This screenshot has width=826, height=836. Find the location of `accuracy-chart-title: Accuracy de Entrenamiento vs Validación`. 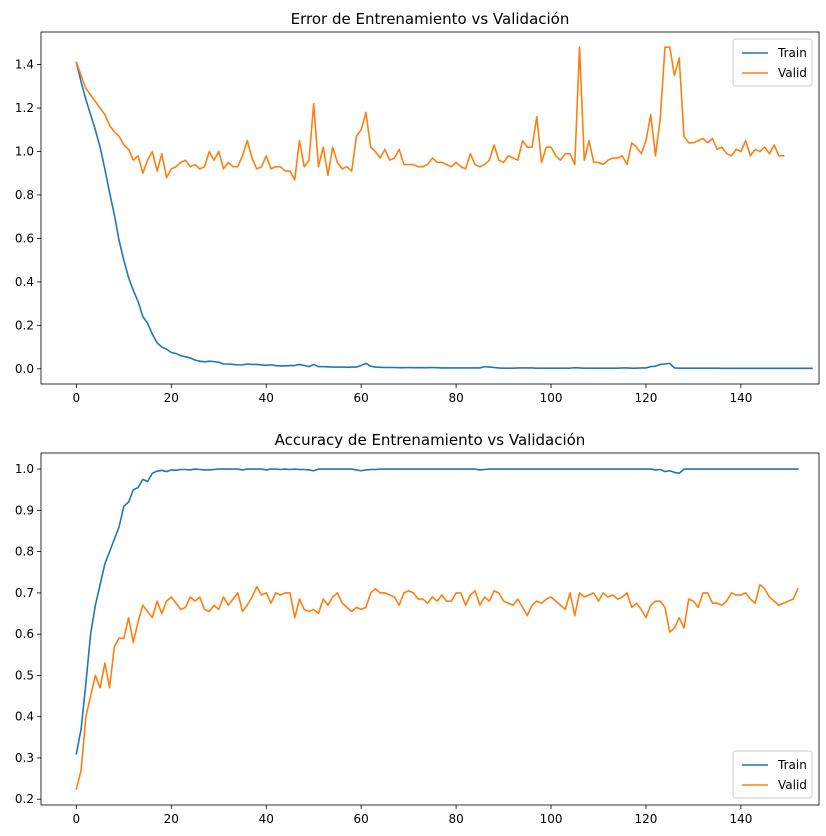

accuracy-chart-title: Accuracy de Entrenamiento vs Validación is located at coordinates (430, 440).